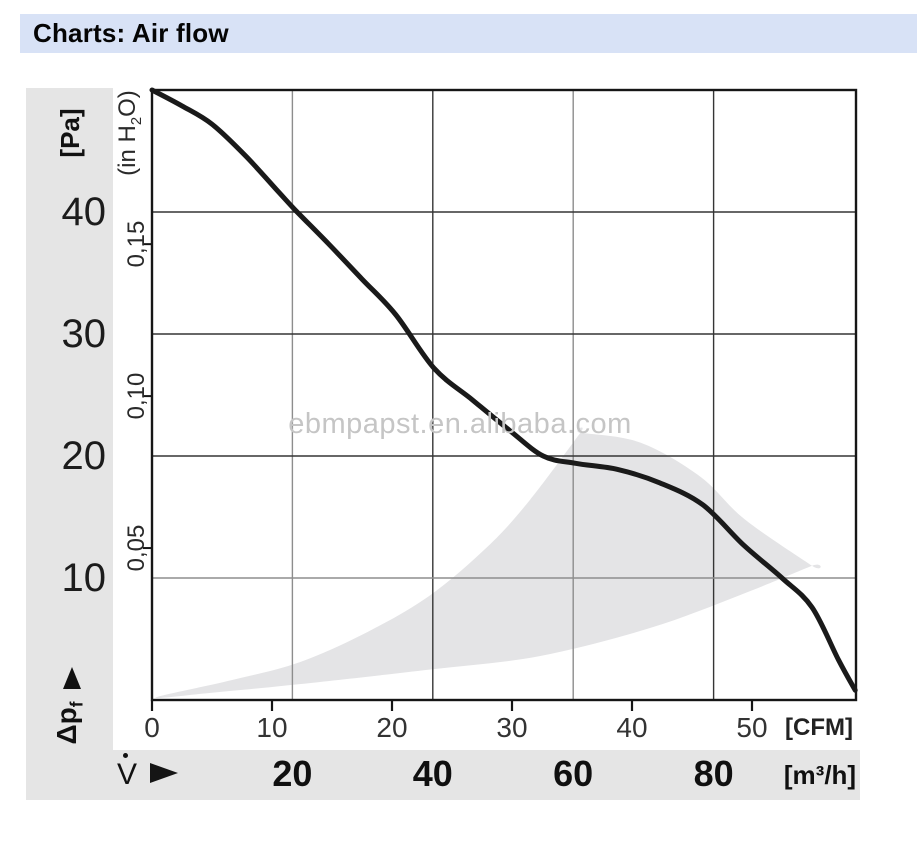 The height and width of the screenshot is (845, 917). What do you see at coordinates (76, 704) in the screenshot?
I see `dpf-sub: f` at bounding box center [76, 704].